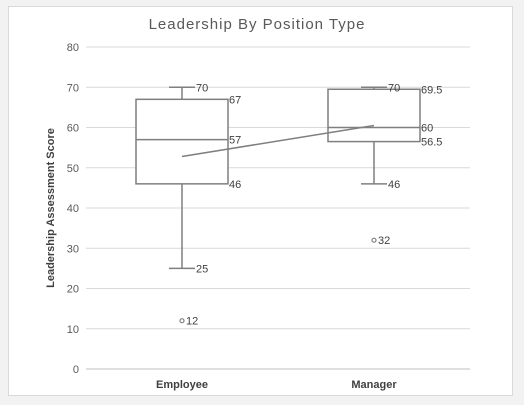  What do you see at coordinates (431, 143) in the screenshot?
I see `q1-label: 56.5` at bounding box center [431, 143].